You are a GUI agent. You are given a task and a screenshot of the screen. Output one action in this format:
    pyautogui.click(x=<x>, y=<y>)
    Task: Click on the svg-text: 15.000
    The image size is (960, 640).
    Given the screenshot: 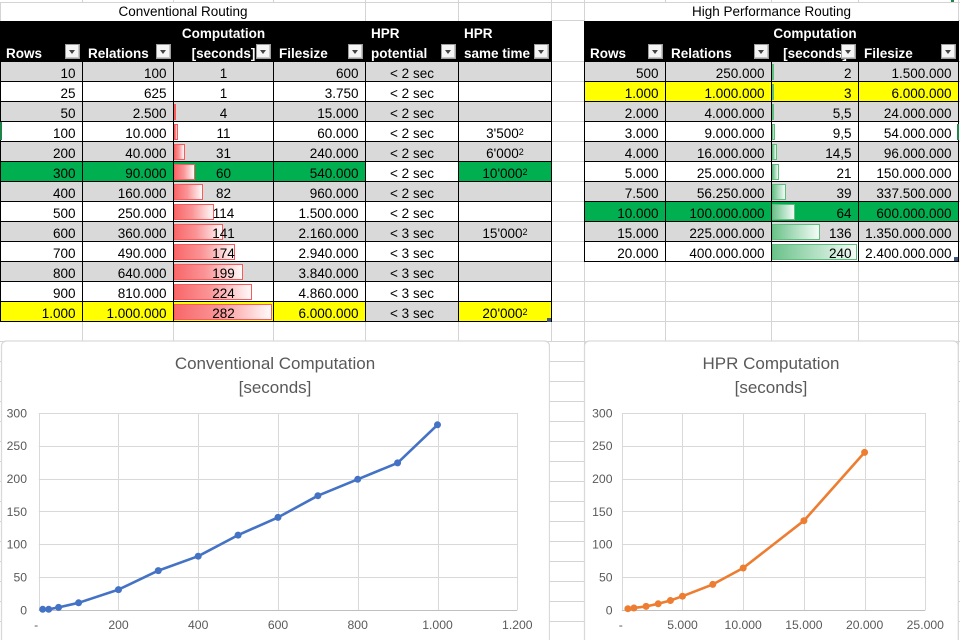 What is the action you would take?
    pyautogui.click(x=803, y=625)
    